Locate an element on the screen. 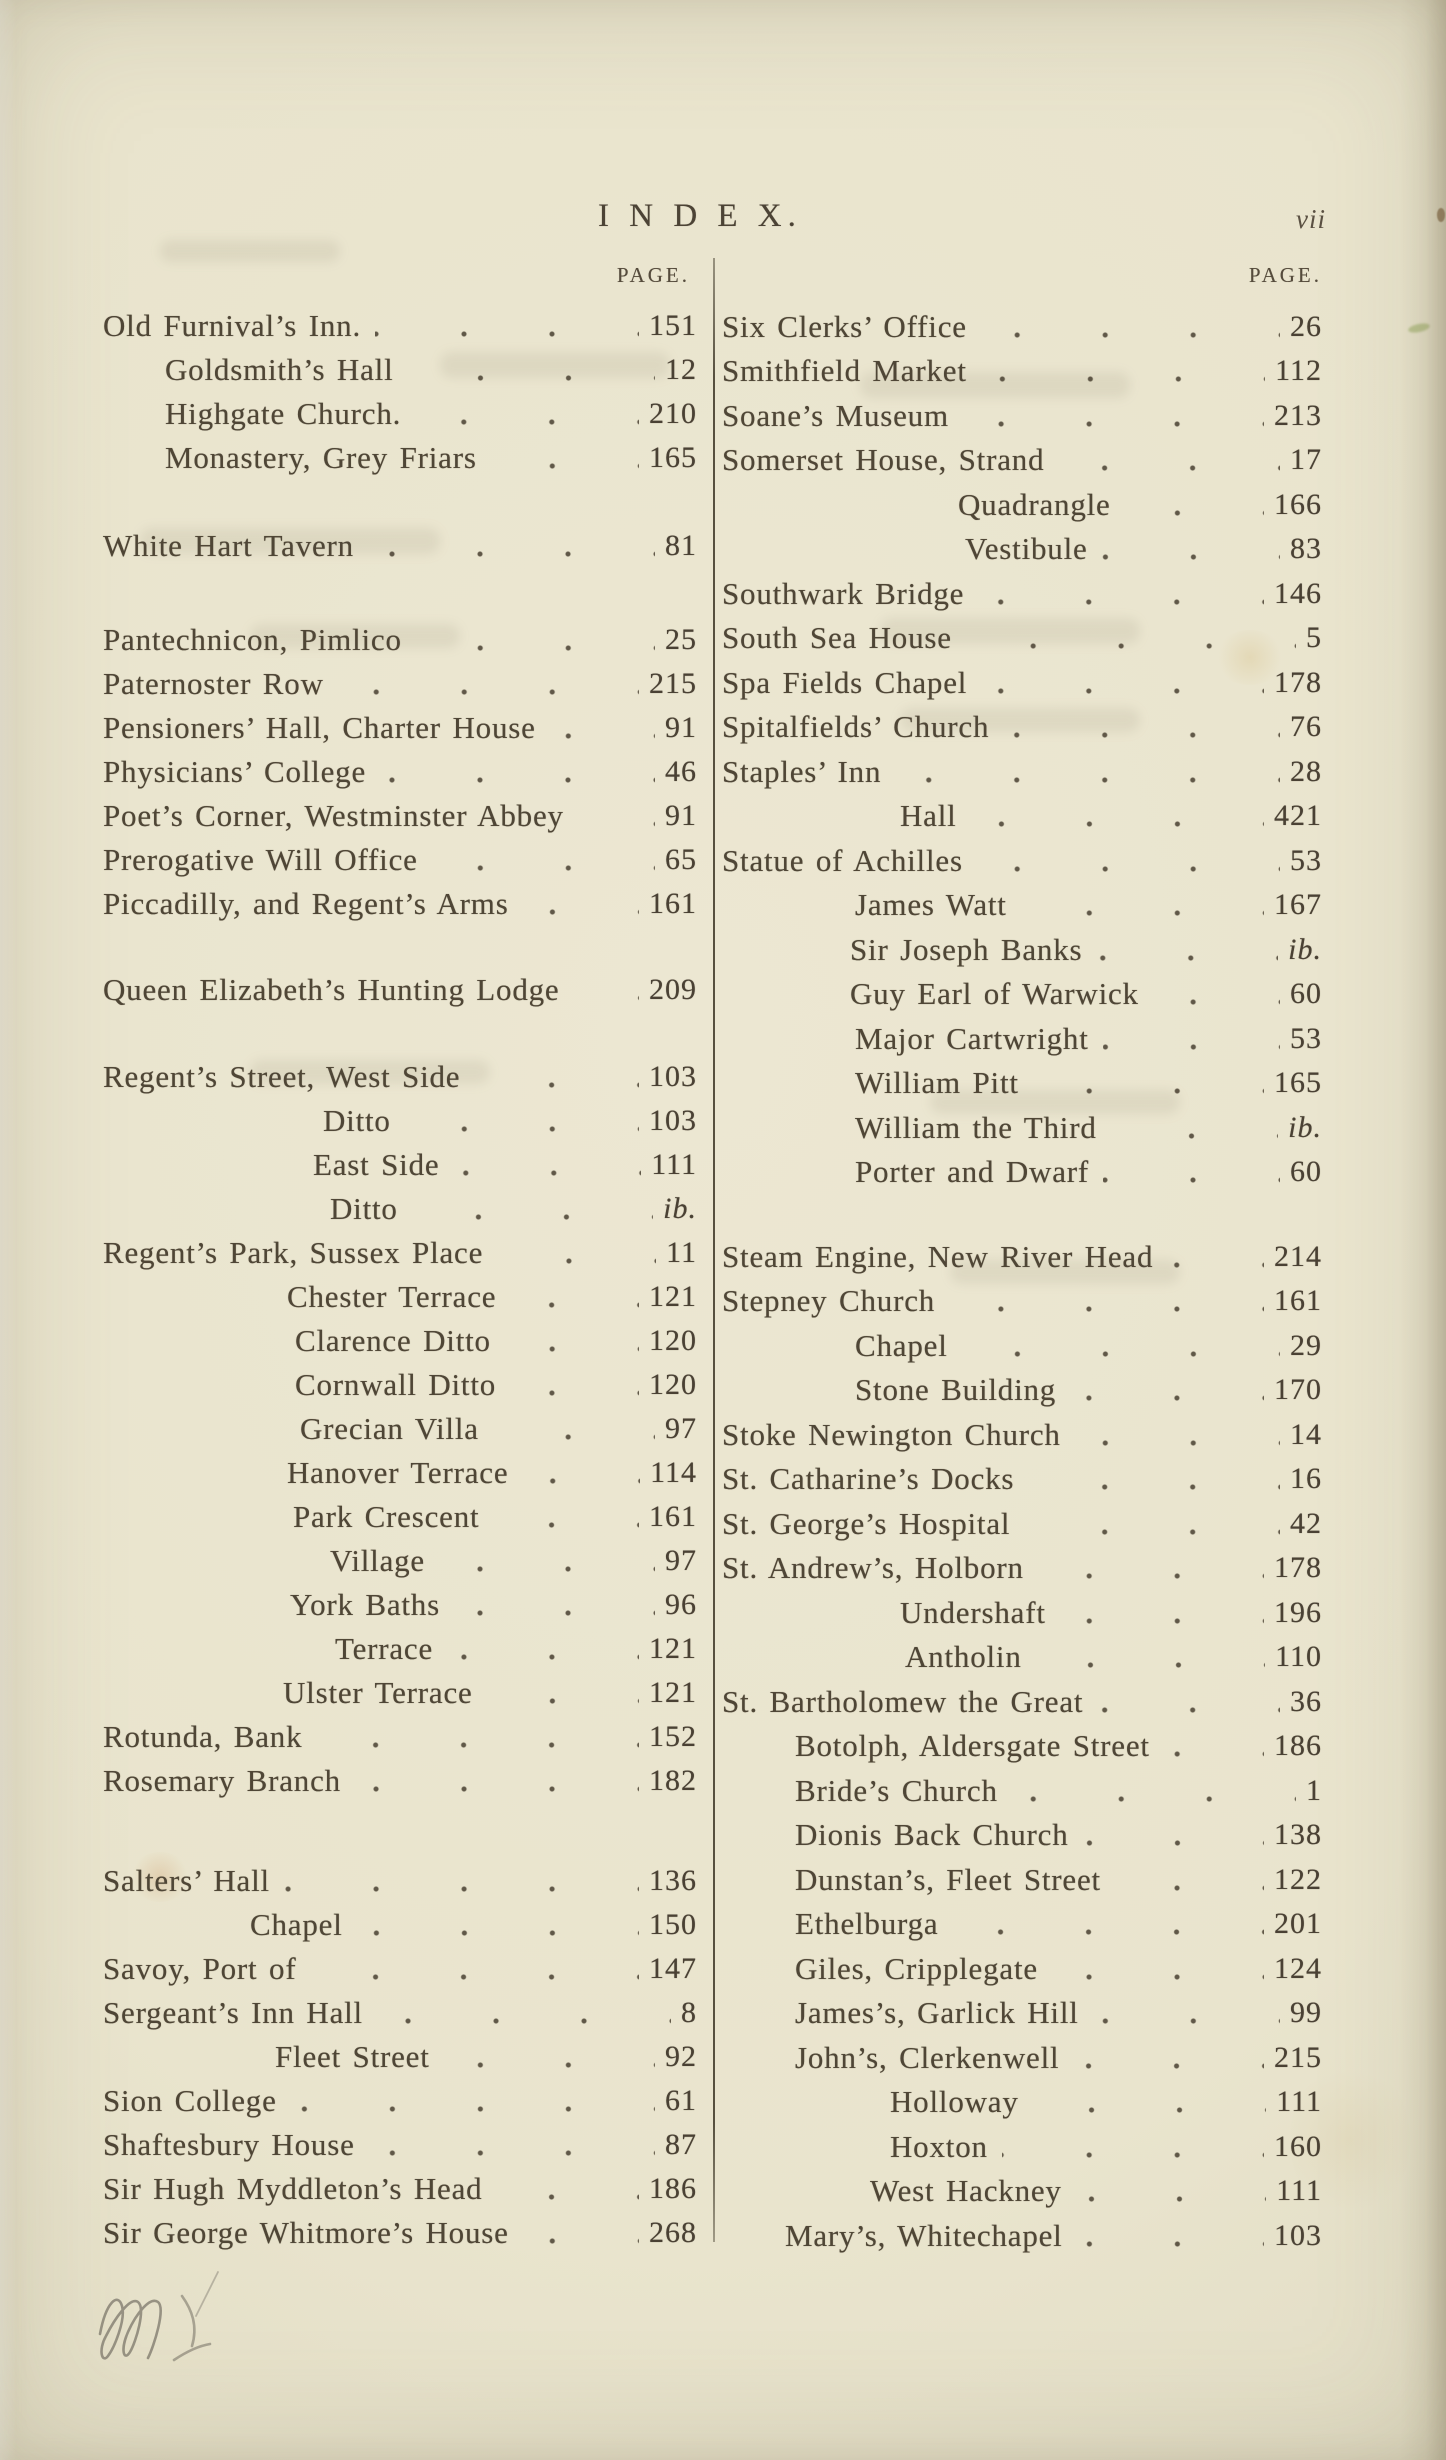 The image size is (1446, 2460). index-entry: Park Crescent 161 is located at coordinates (400, 1514).